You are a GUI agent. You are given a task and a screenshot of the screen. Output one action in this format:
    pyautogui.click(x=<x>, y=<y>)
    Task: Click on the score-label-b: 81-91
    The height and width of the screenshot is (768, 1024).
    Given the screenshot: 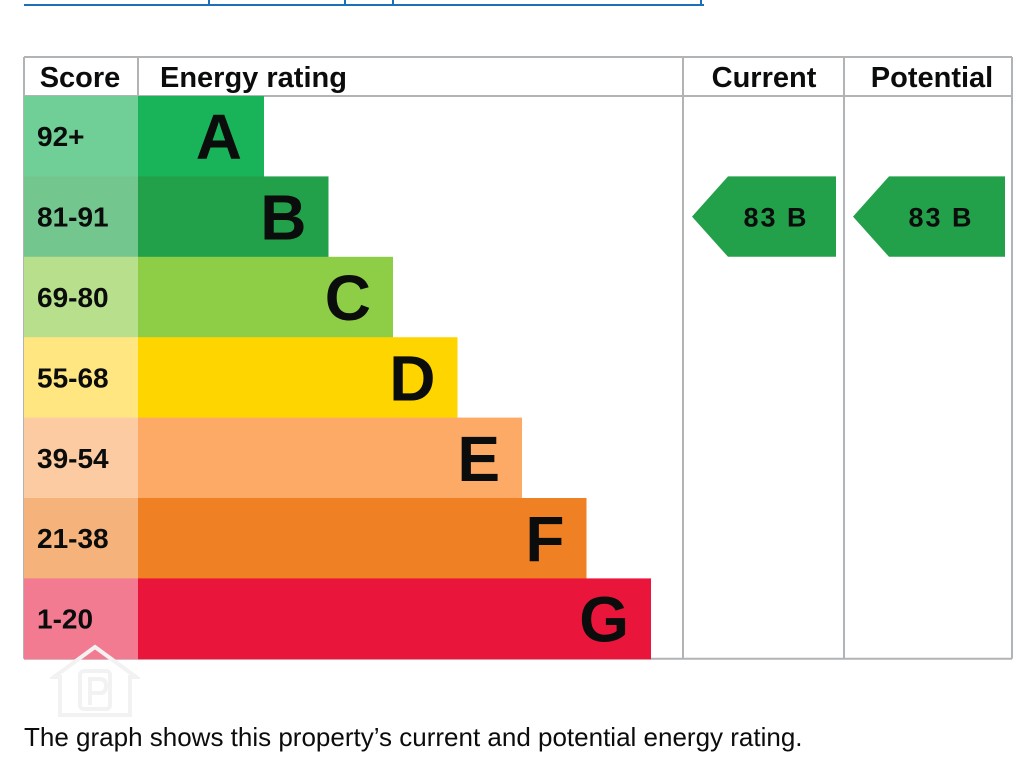 What is the action you would take?
    pyautogui.click(x=73, y=217)
    